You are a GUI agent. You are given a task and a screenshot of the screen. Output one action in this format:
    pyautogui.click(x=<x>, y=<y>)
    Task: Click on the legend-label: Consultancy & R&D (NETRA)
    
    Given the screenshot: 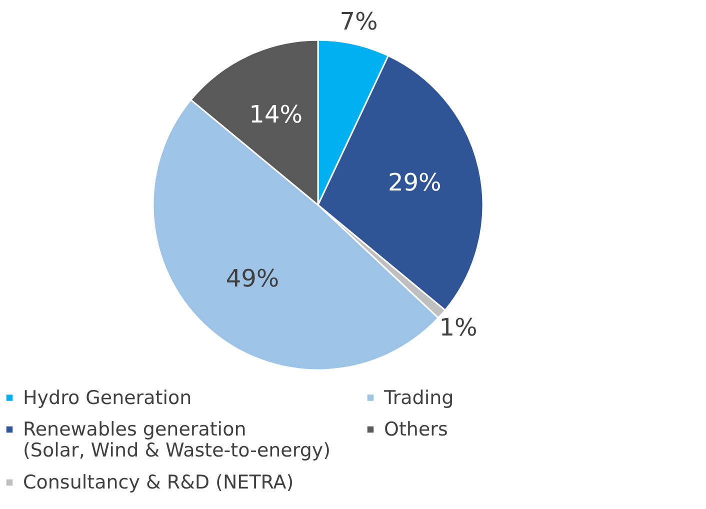 What is the action you would take?
    pyautogui.click(x=158, y=483)
    